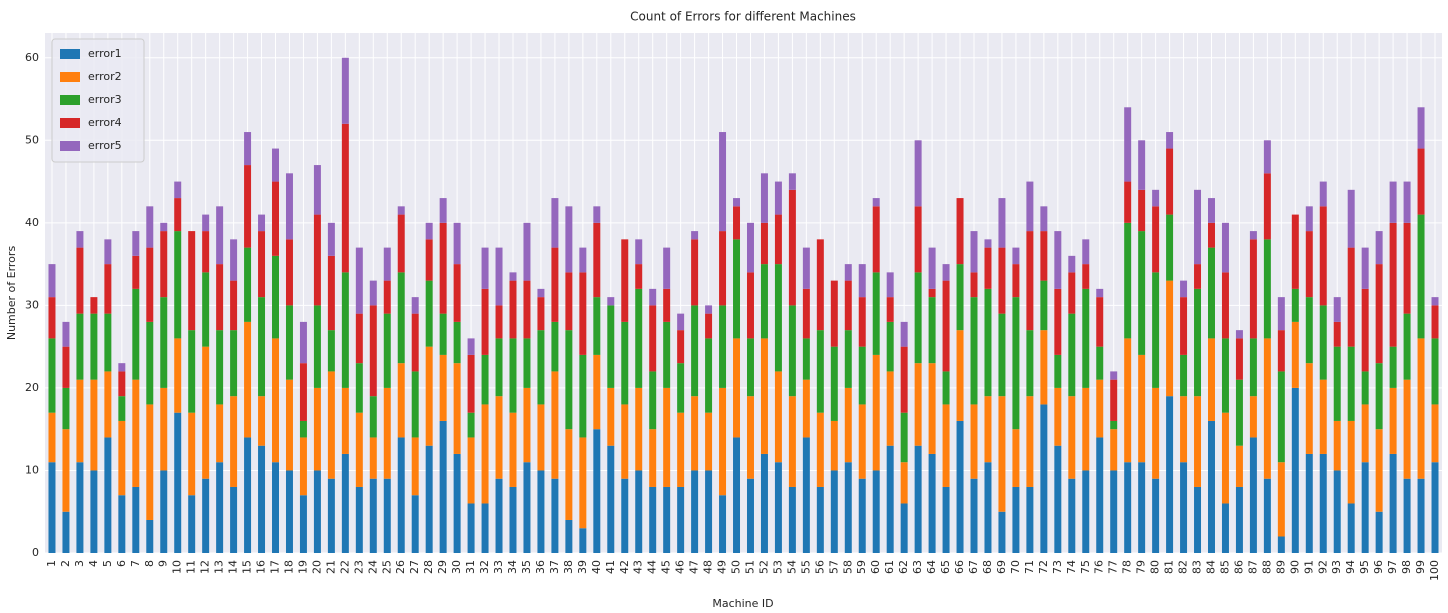 This screenshot has width=1448, height=613. What do you see at coordinates (105, 145) in the screenshot?
I see `legend-label: error5` at bounding box center [105, 145].